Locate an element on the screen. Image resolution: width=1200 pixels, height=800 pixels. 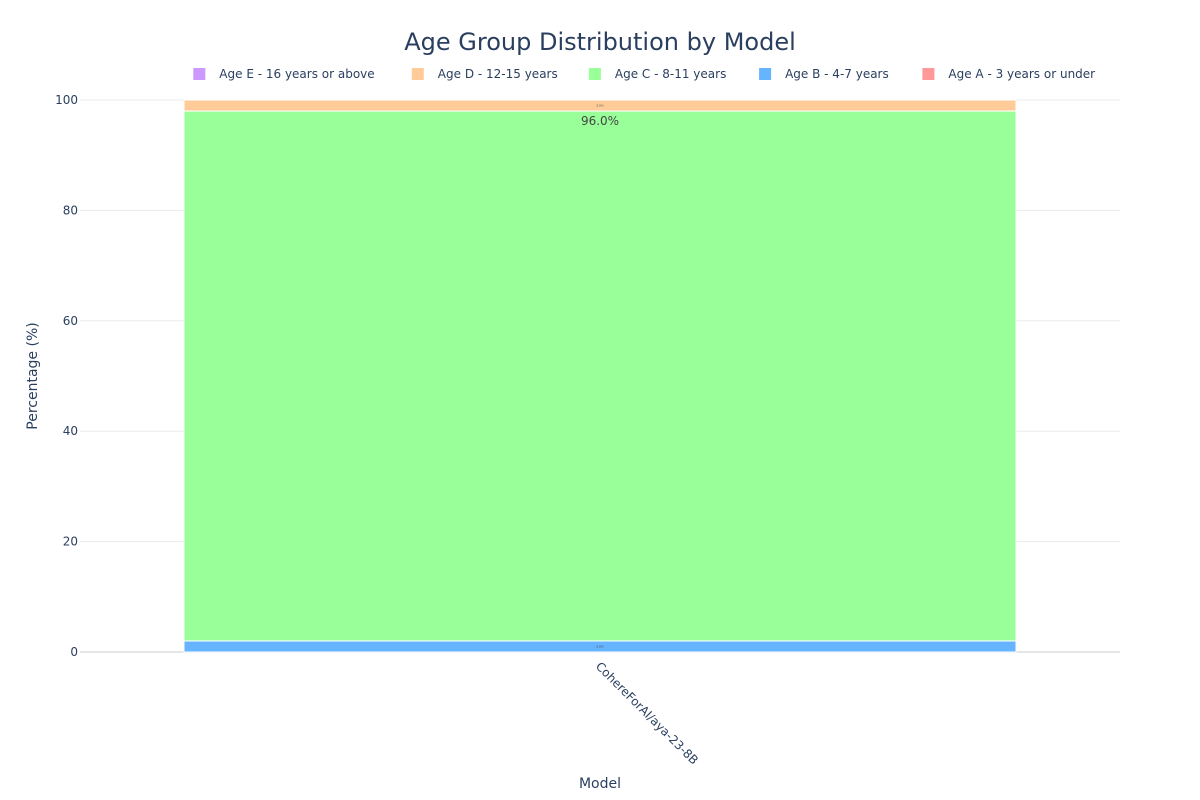
y-tick-label: 100 is located at coordinates (66, 100).